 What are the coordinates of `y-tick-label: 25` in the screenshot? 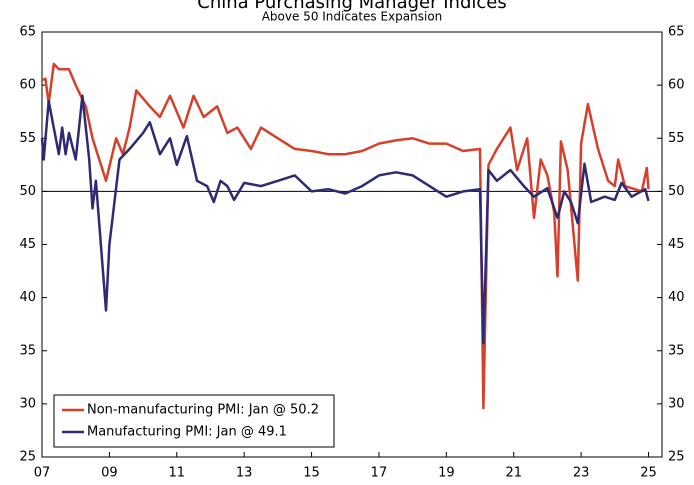 It's located at (27, 457).